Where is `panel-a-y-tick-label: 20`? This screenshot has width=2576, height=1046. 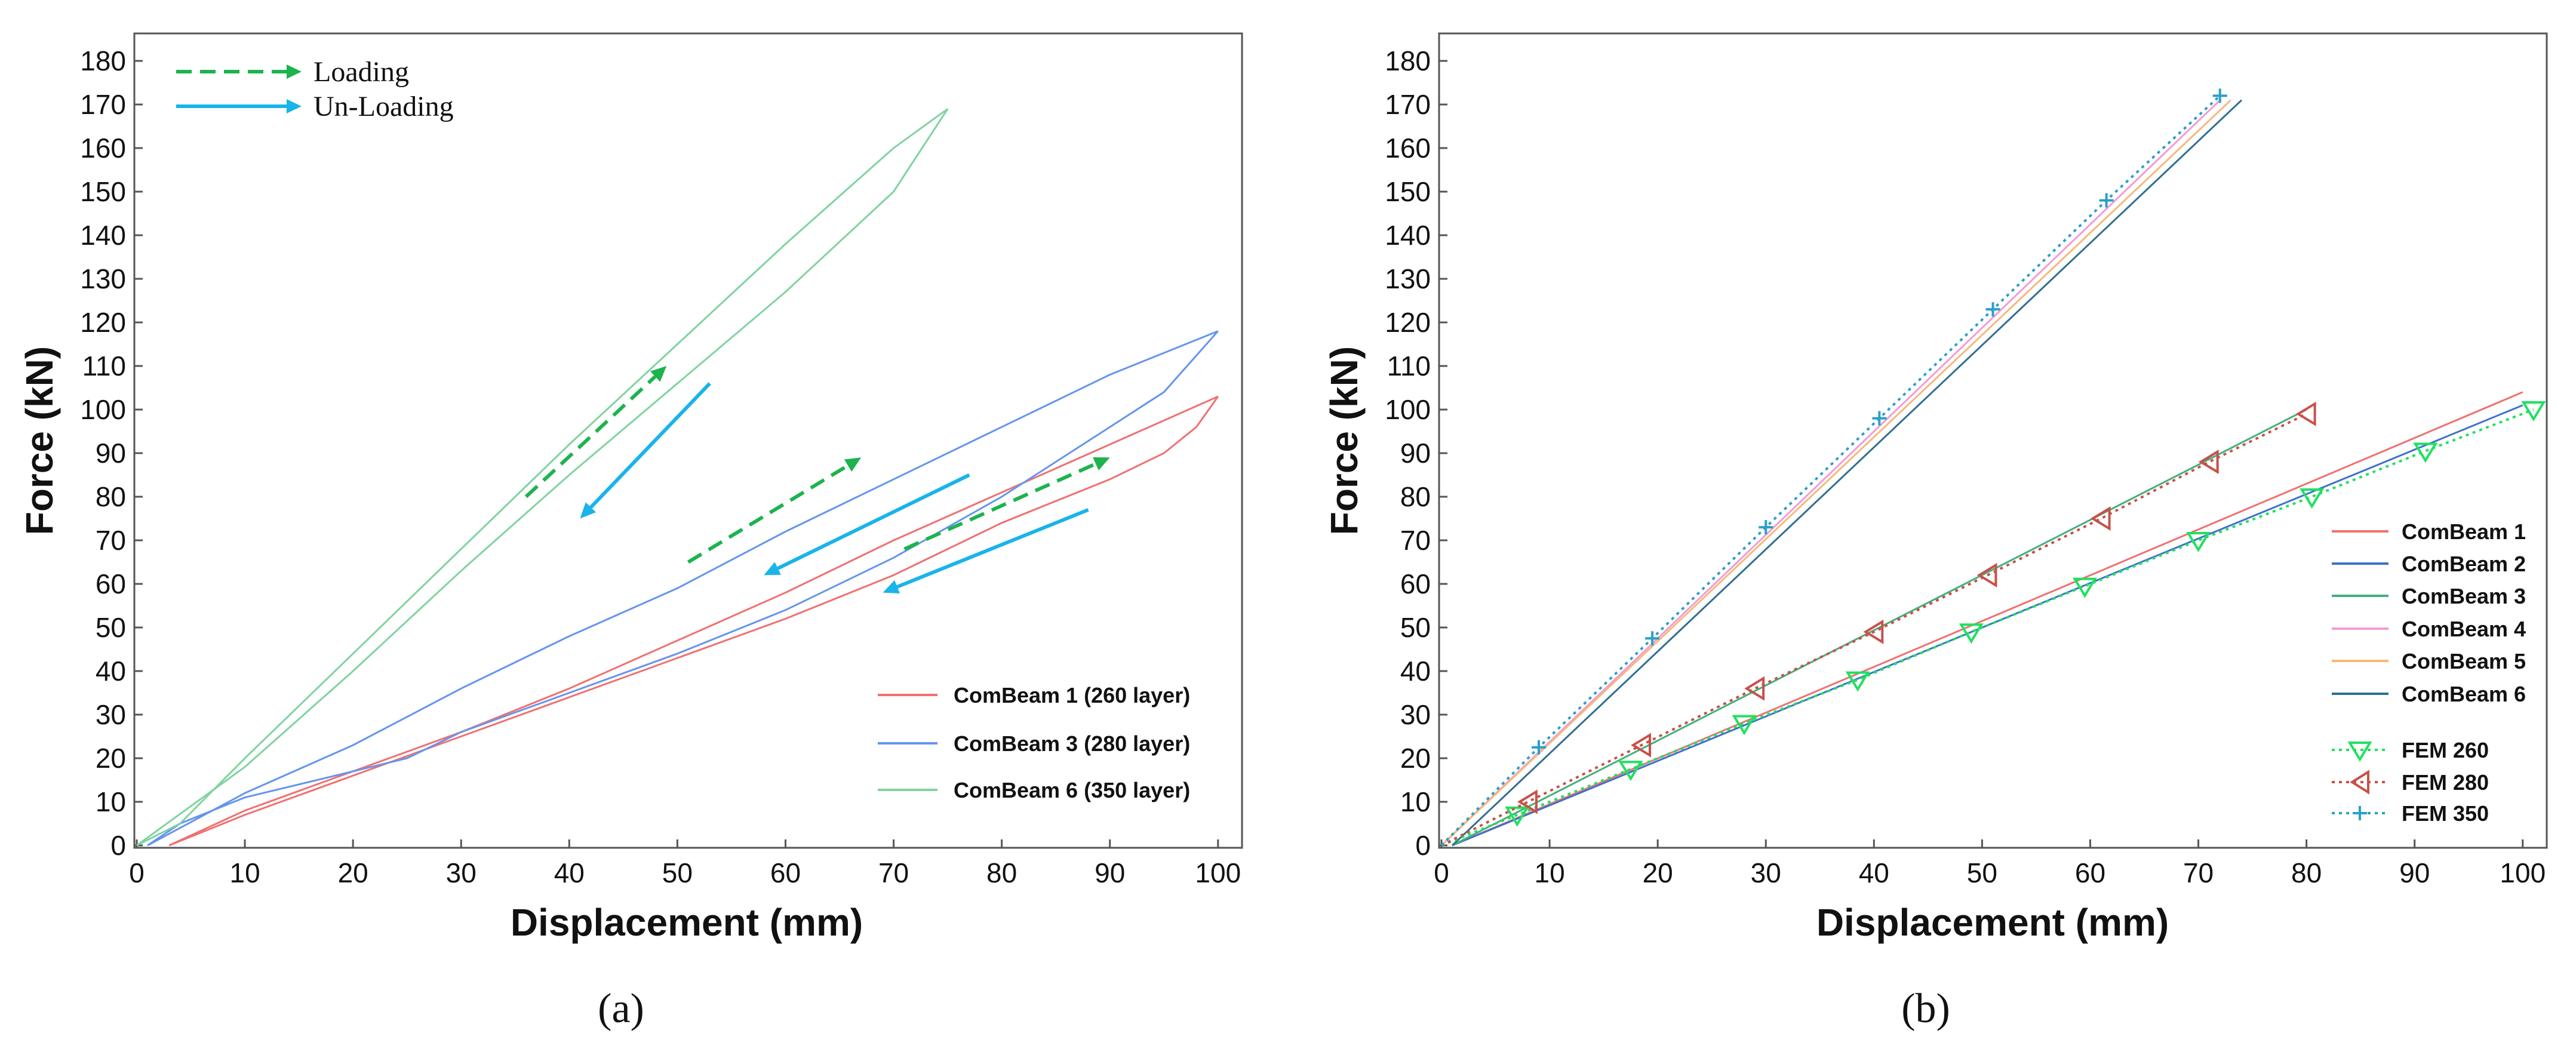
panel-a-y-tick-label: 20 is located at coordinates (111, 758).